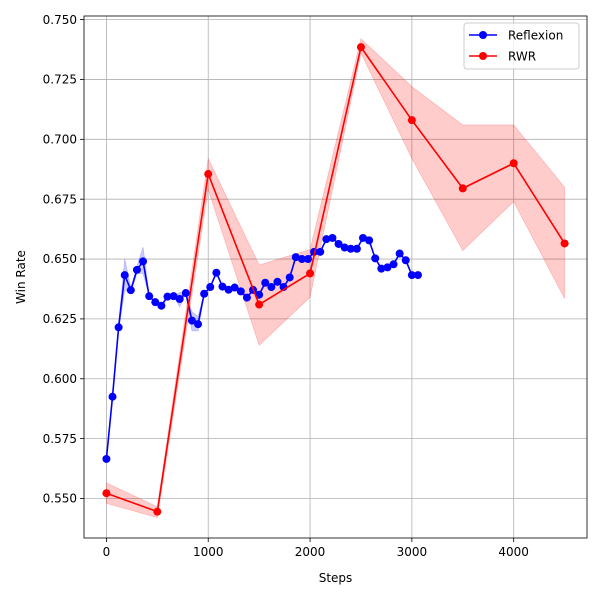 The width and height of the screenshot is (600, 600). I want to click on legend-label-rwr: RWR, so click(522, 57).